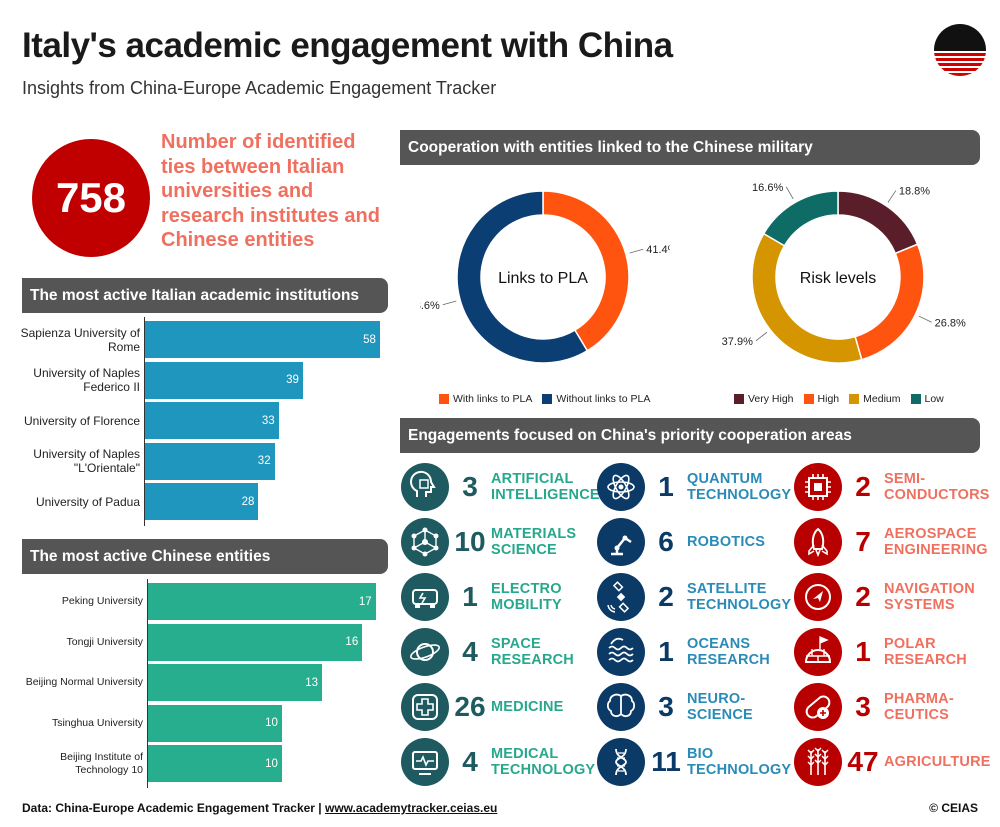 This screenshot has height=827, width=1000. I want to click on bar-category-label: Tongji University, so click(104, 641).